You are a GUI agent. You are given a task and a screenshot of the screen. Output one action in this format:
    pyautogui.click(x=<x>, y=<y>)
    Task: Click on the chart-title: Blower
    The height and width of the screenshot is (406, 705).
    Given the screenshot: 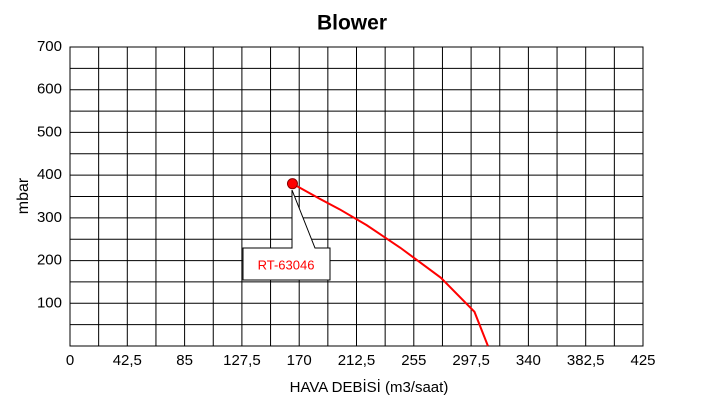 What is the action you would take?
    pyautogui.click(x=352, y=23)
    